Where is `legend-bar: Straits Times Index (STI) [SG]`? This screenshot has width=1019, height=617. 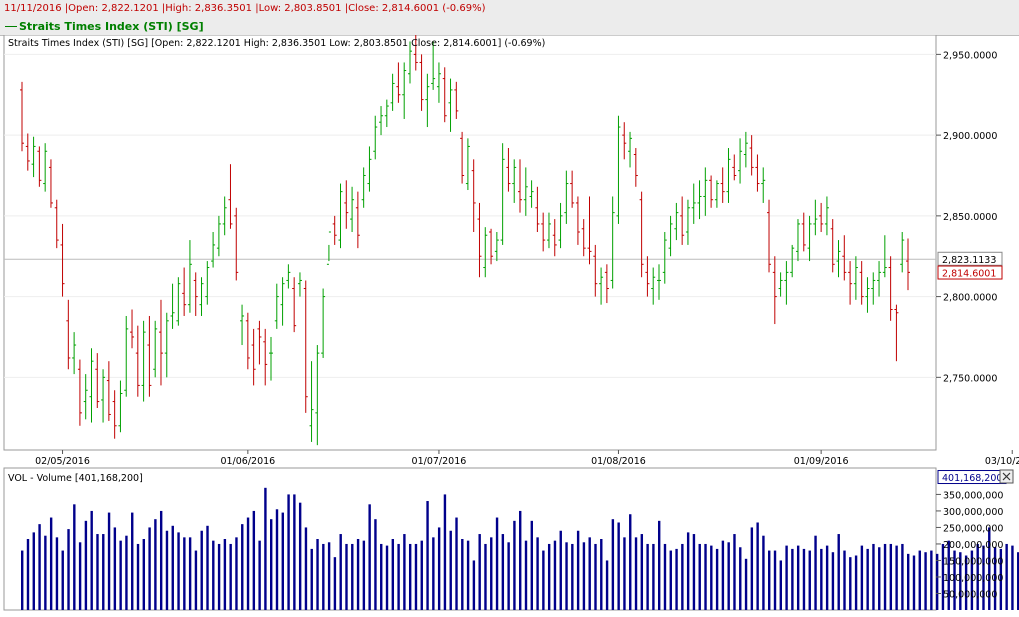
legend-bar: Straits Times Index (STI) [SG] is located at coordinates (509, 27).